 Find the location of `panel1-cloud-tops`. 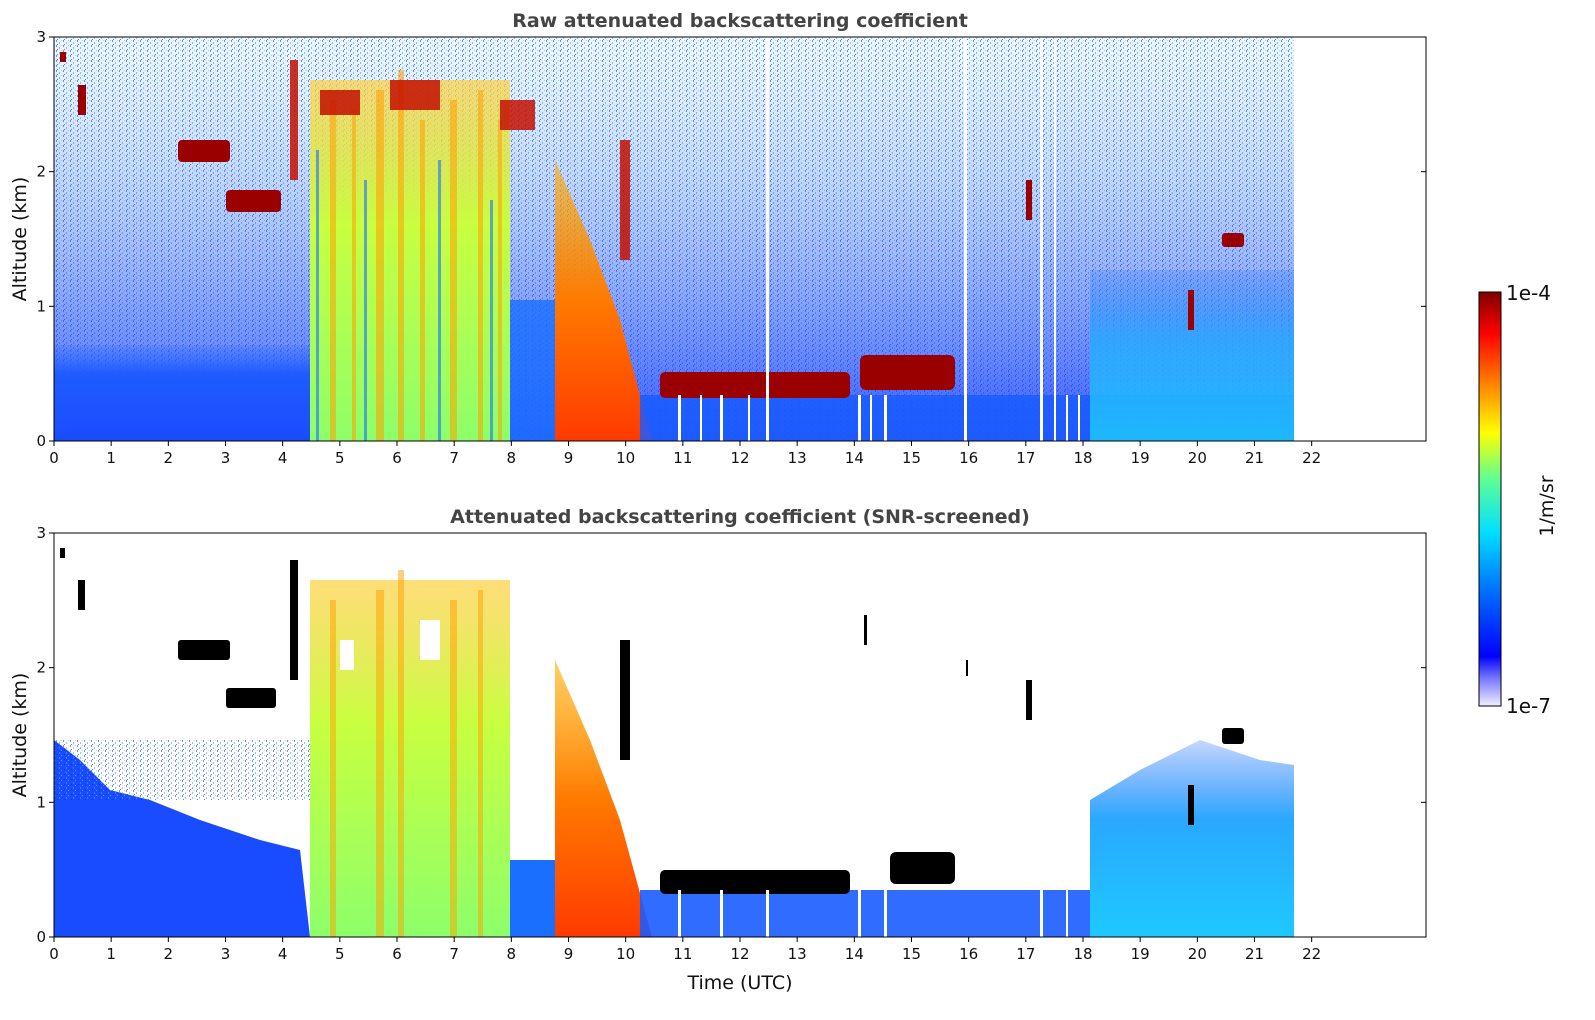

panel1-cloud-tops is located at coordinates (460, 160).